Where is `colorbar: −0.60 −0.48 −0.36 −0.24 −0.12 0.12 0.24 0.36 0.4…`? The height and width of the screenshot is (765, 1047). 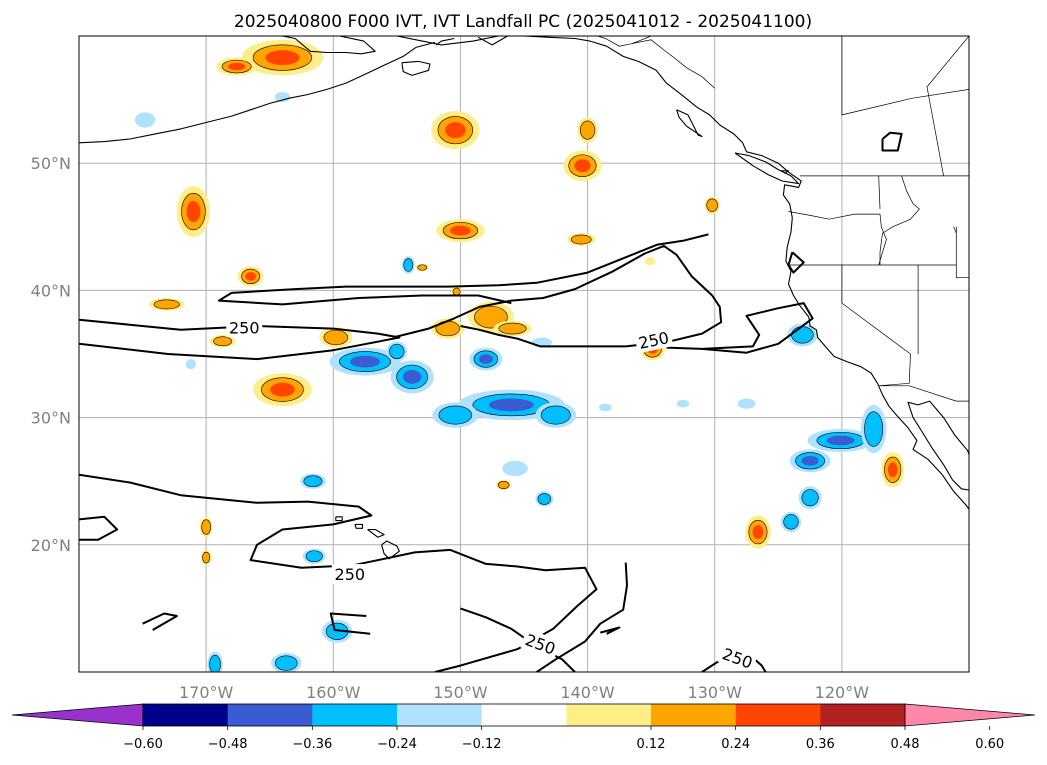
colorbar: −0.60 −0.48 −0.36 −0.24 −0.12 0.12 0.24 0.36 0.4… is located at coordinates (523, 727).